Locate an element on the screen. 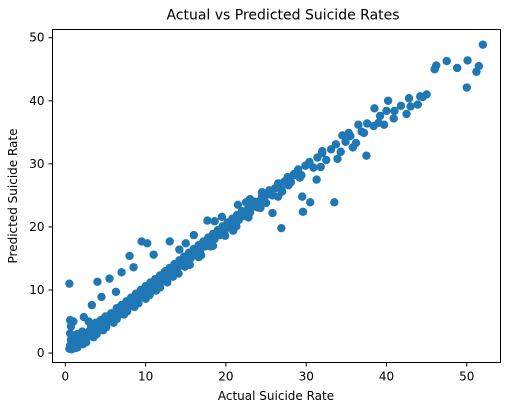  y-axis-ticks: 0 10 20 30 40 50 is located at coordinates (41, 195).